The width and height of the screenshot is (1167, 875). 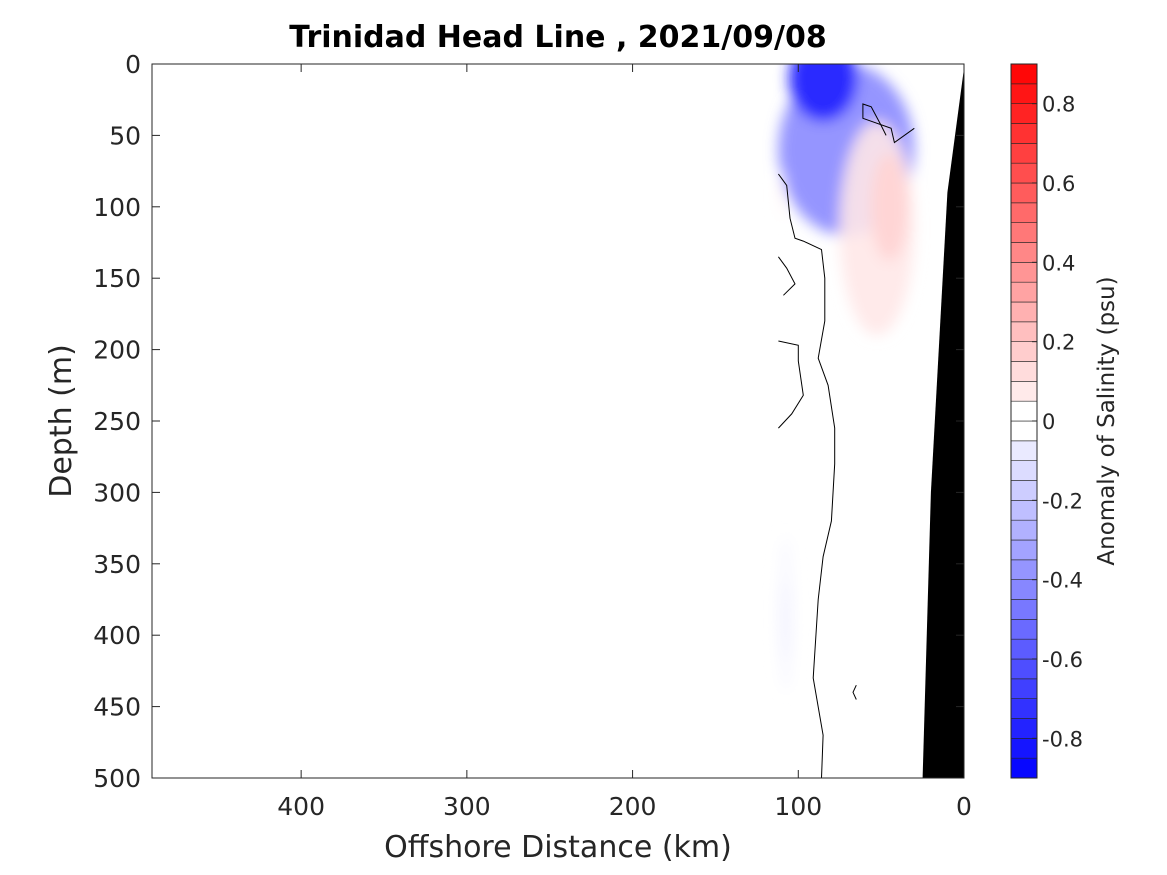 I want to click on colorbar-tick-label: 0.4, so click(x=1058, y=263).